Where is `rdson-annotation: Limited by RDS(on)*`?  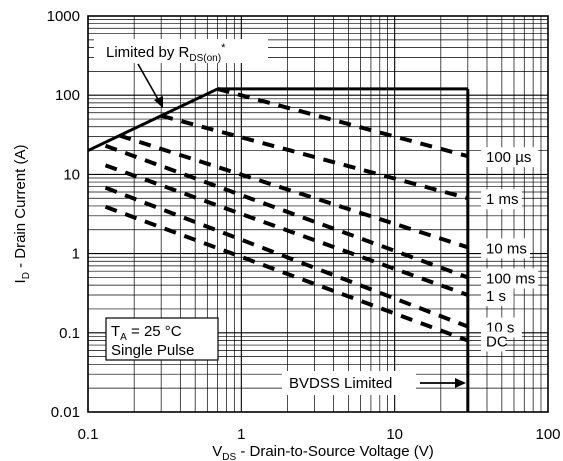 rdson-annotation: Limited by RDS(on)* is located at coordinates (181, 73).